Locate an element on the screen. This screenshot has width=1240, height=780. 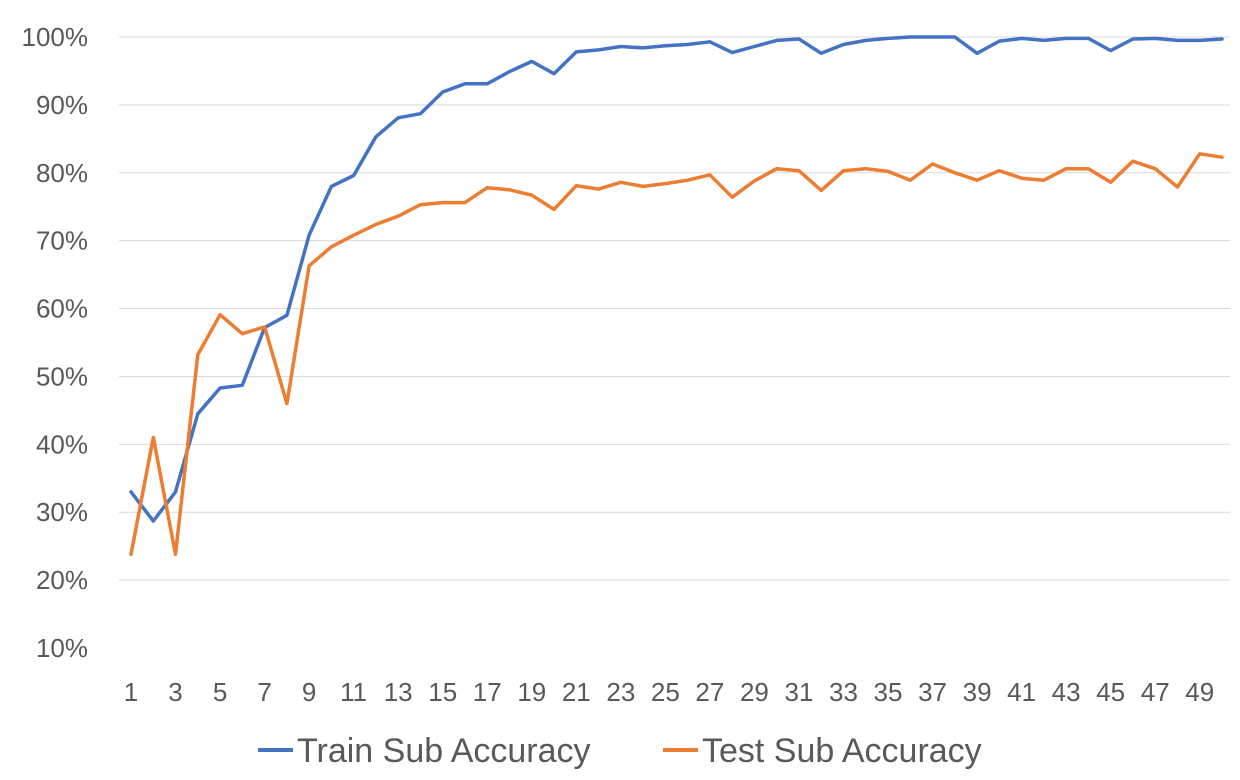
x-tick-label: 21 is located at coordinates (576, 692).